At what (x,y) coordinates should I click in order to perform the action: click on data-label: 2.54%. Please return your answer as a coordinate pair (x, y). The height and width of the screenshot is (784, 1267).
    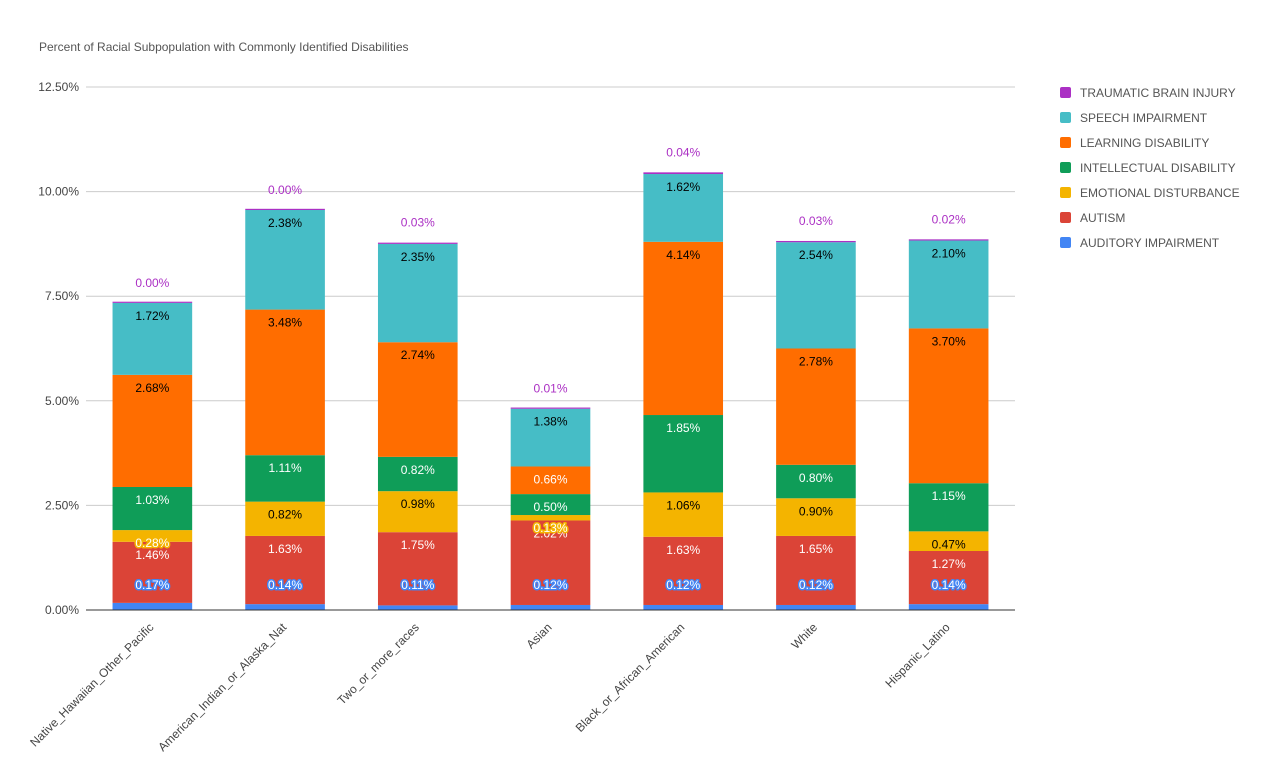
    Looking at the image, I should click on (816, 255).